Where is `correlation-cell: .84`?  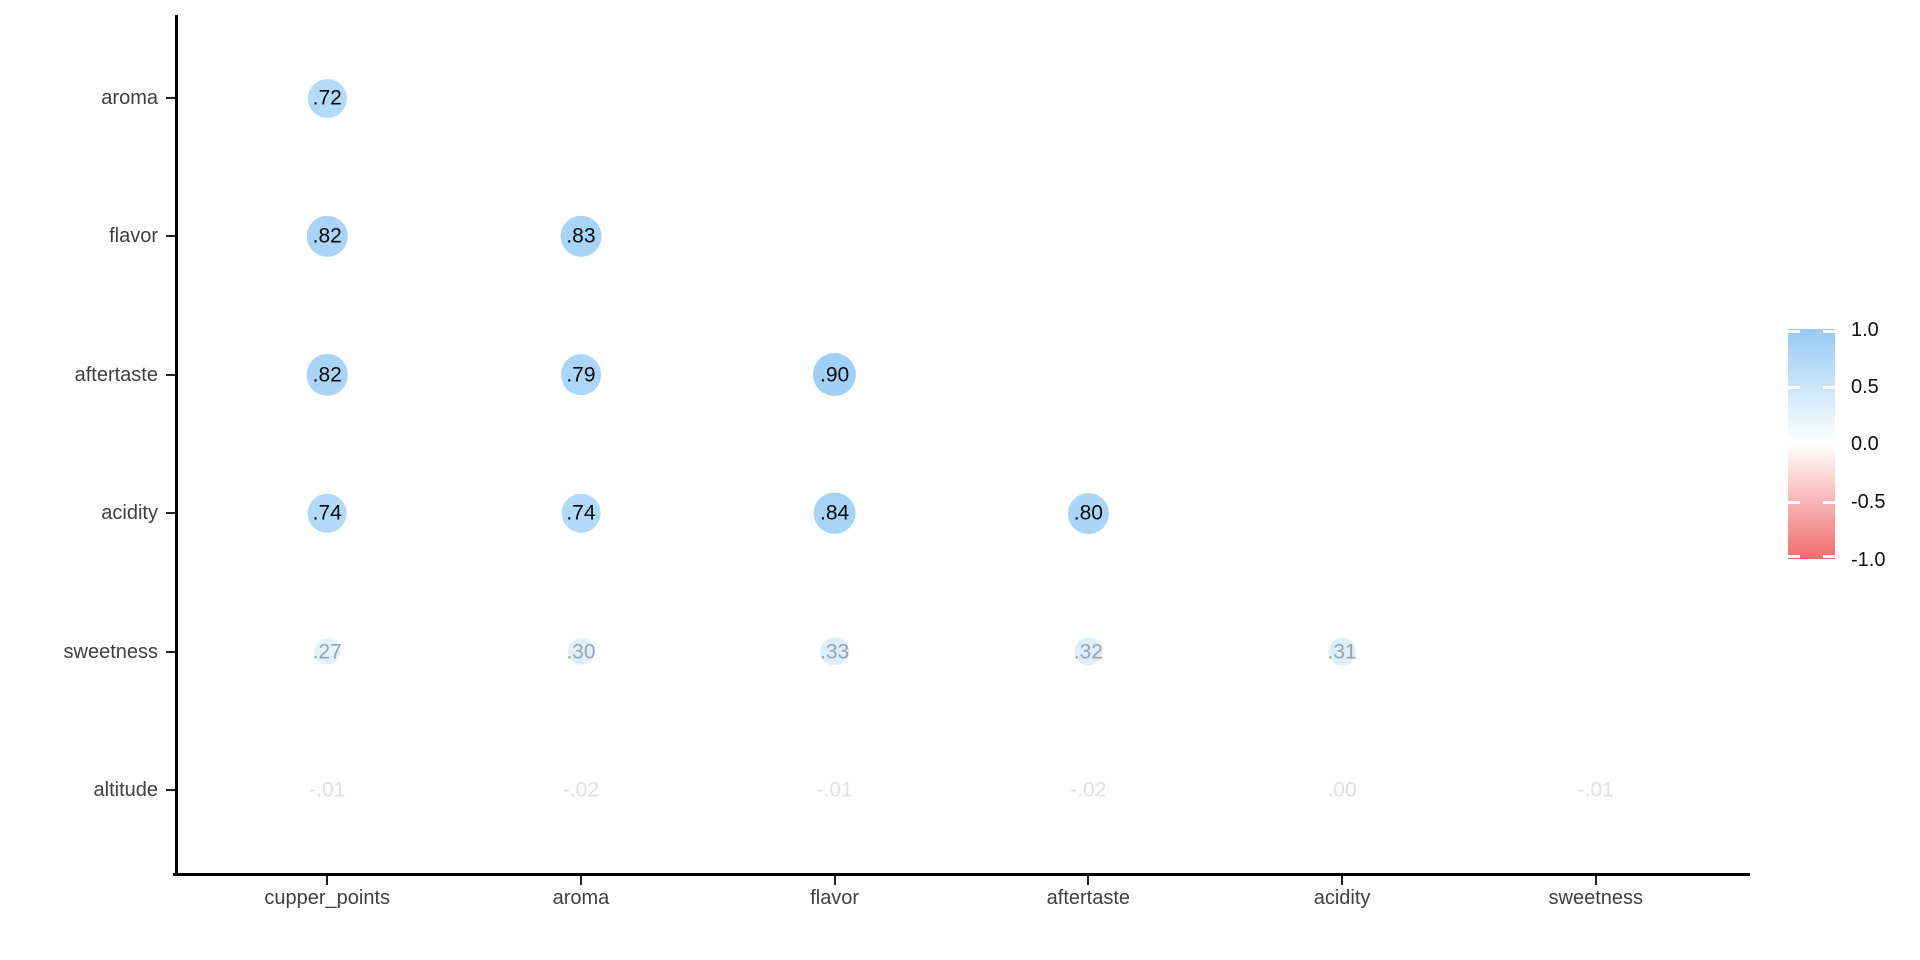 correlation-cell: .84 is located at coordinates (834, 513).